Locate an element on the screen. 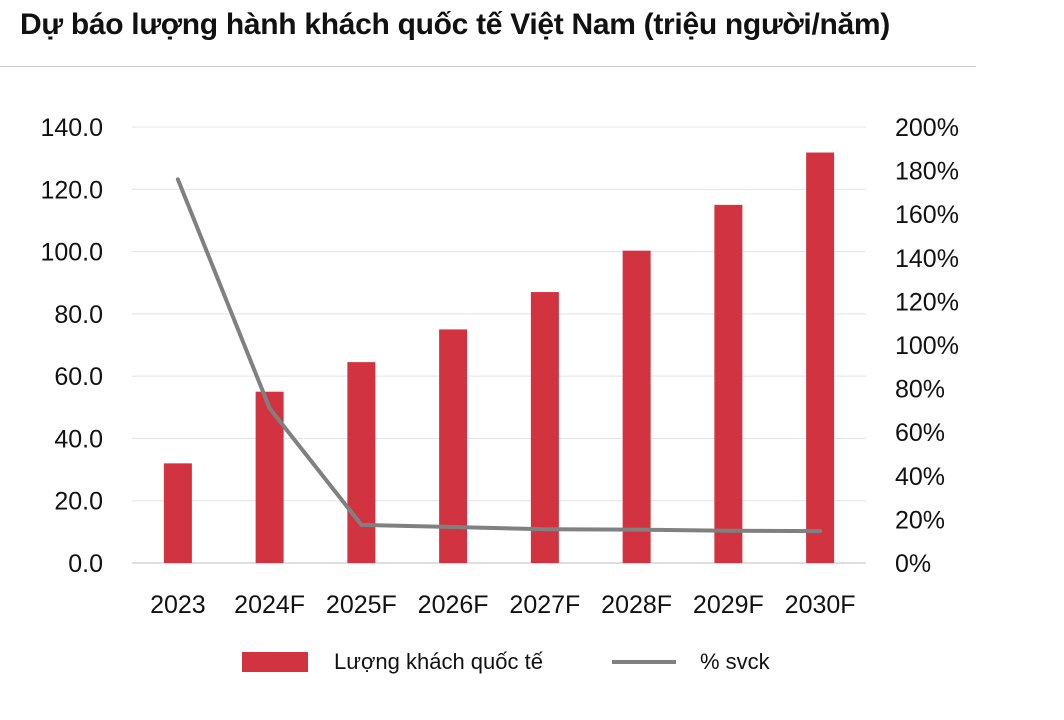  x-tick-label: 2026F is located at coordinates (453, 605).